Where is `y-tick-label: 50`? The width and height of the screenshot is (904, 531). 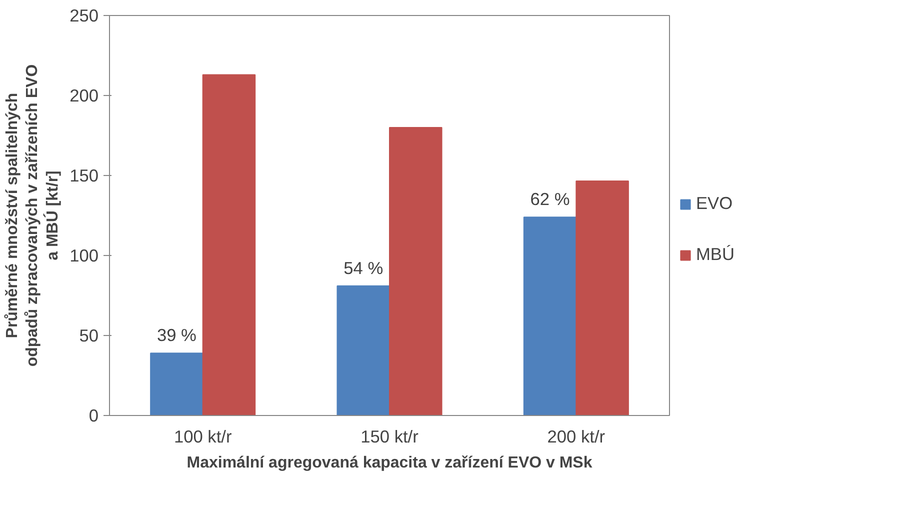
y-tick-label: 50 is located at coordinates (89, 336).